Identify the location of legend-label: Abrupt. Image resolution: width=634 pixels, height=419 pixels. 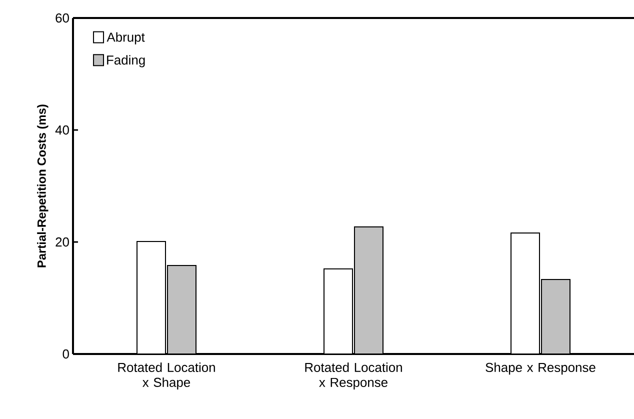
(125, 38).